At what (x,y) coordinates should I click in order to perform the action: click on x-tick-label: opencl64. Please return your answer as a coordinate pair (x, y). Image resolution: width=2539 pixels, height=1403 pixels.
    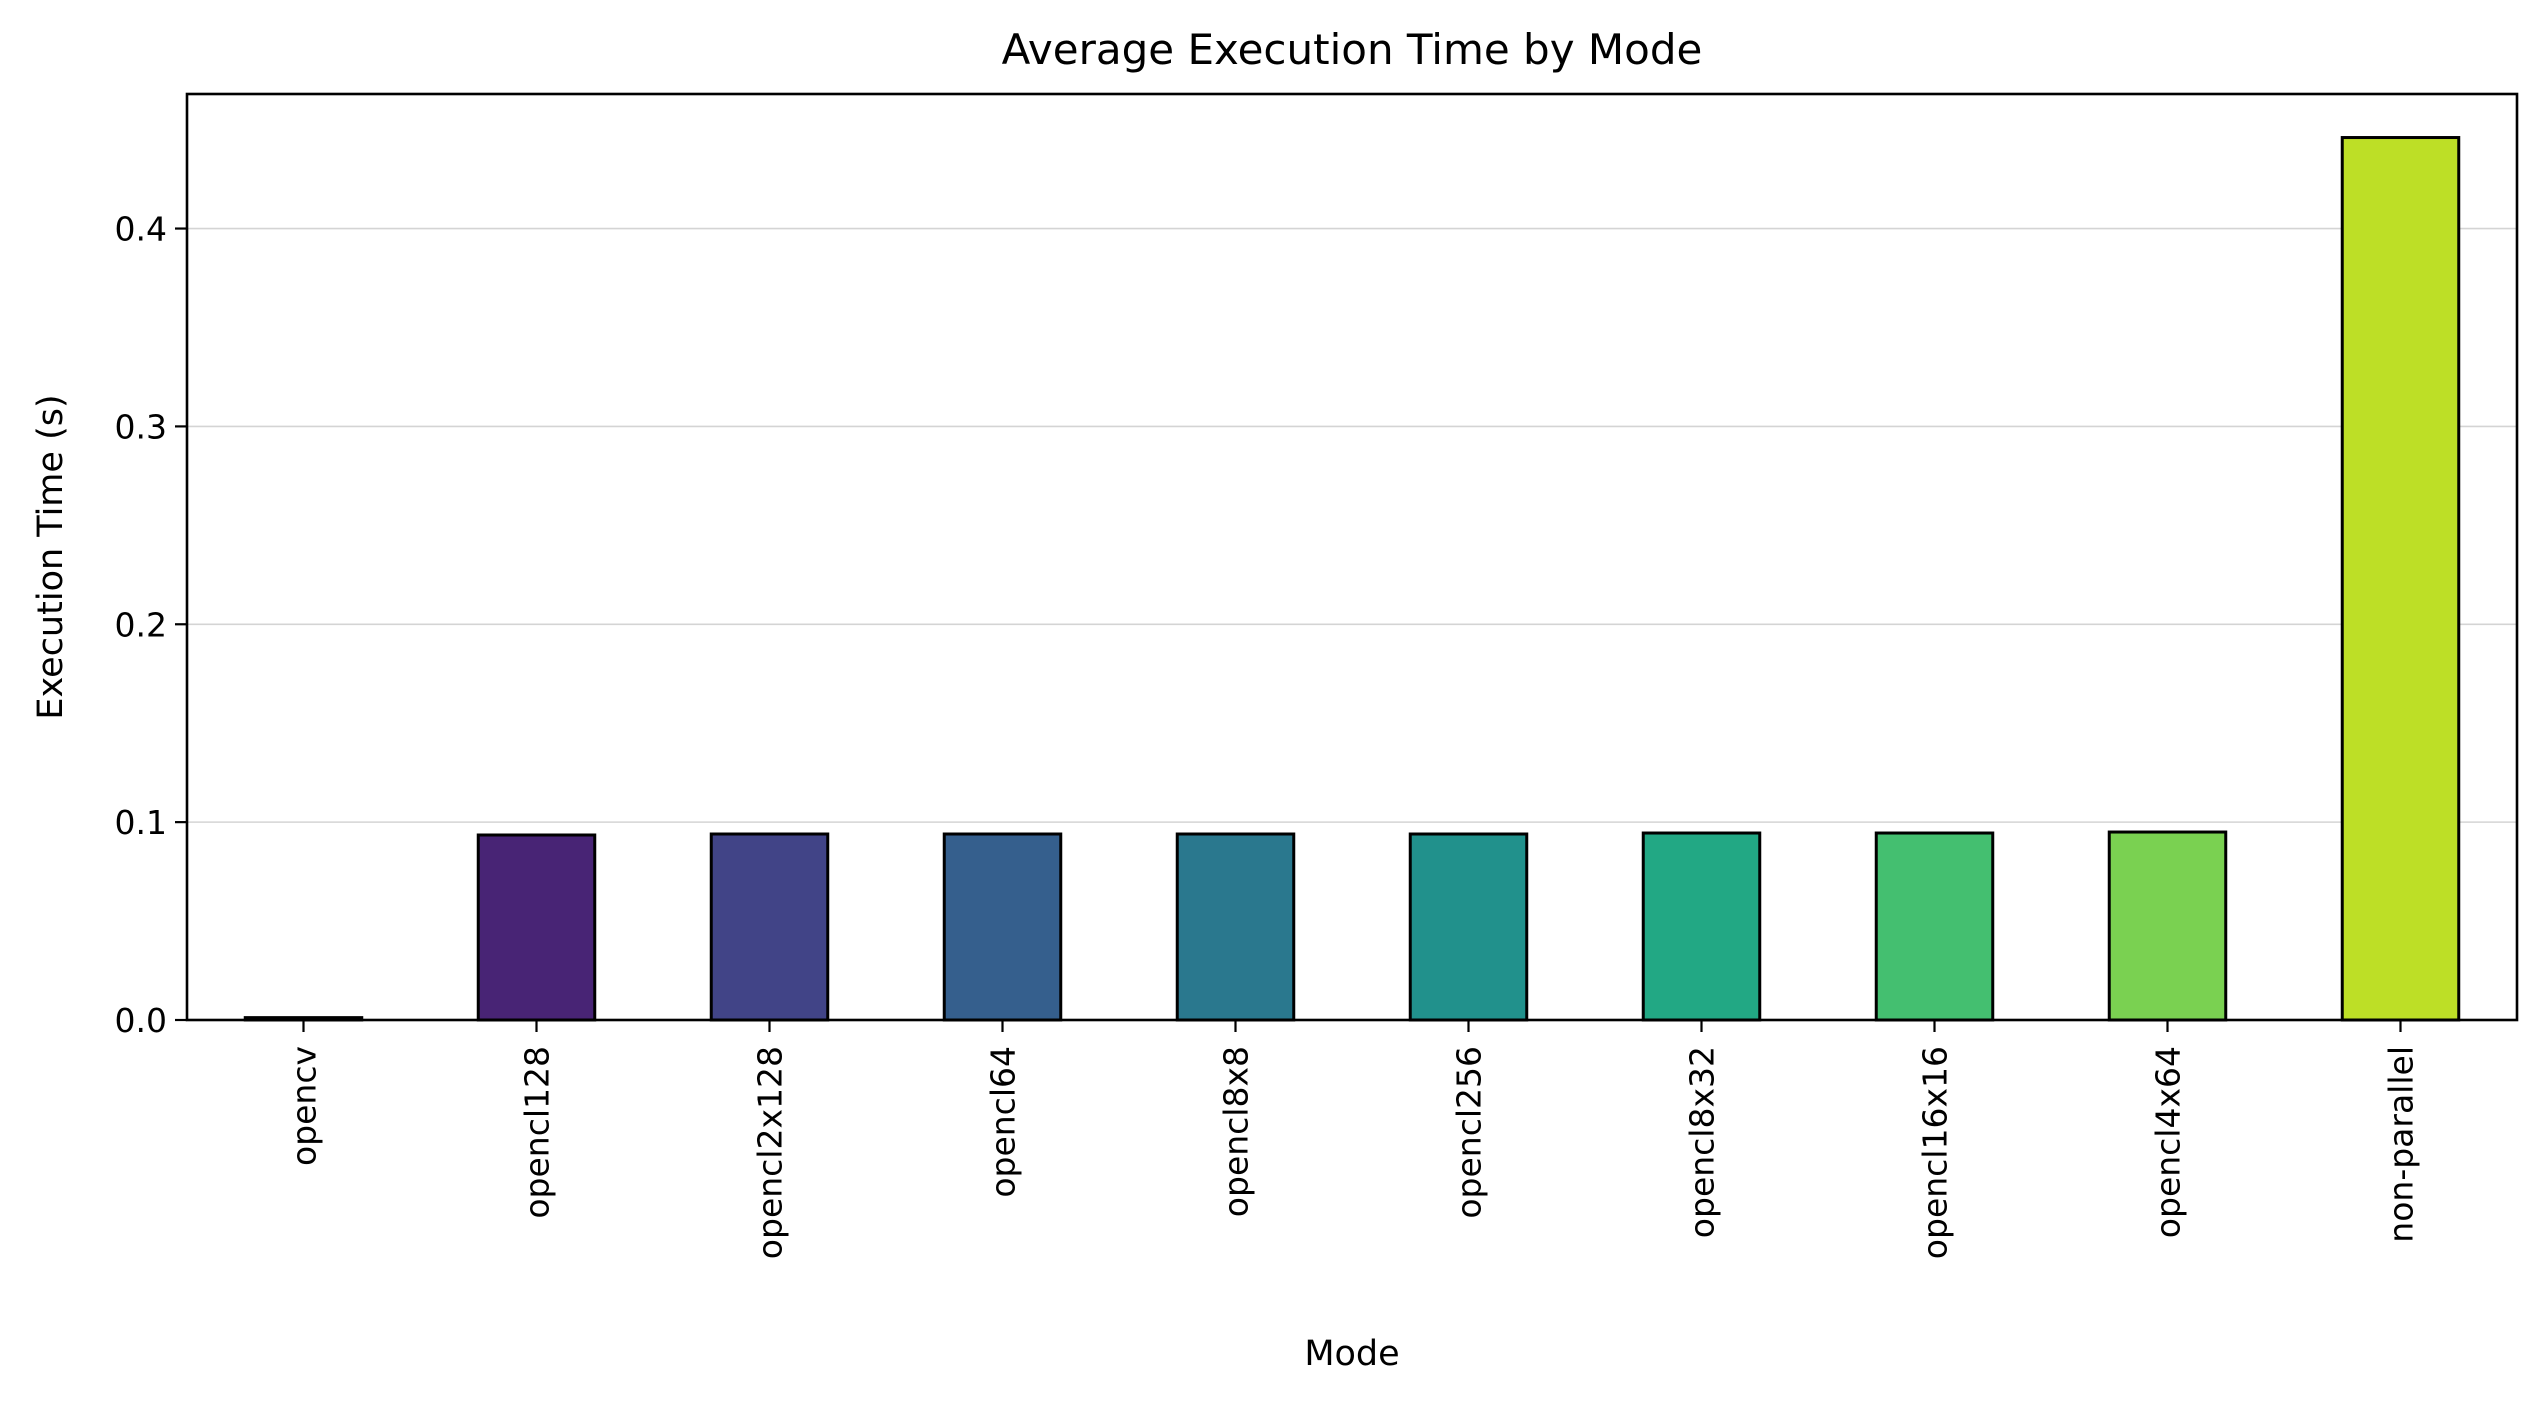
    Looking at the image, I should click on (1003, 1122).